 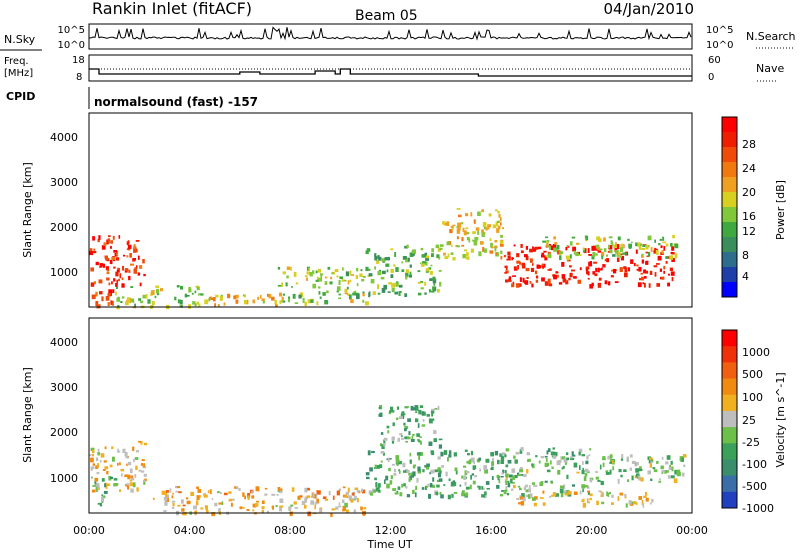 What do you see at coordinates (745, 255) in the screenshot?
I see `power-cbar-tick-8: 8` at bounding box center [745, 255].